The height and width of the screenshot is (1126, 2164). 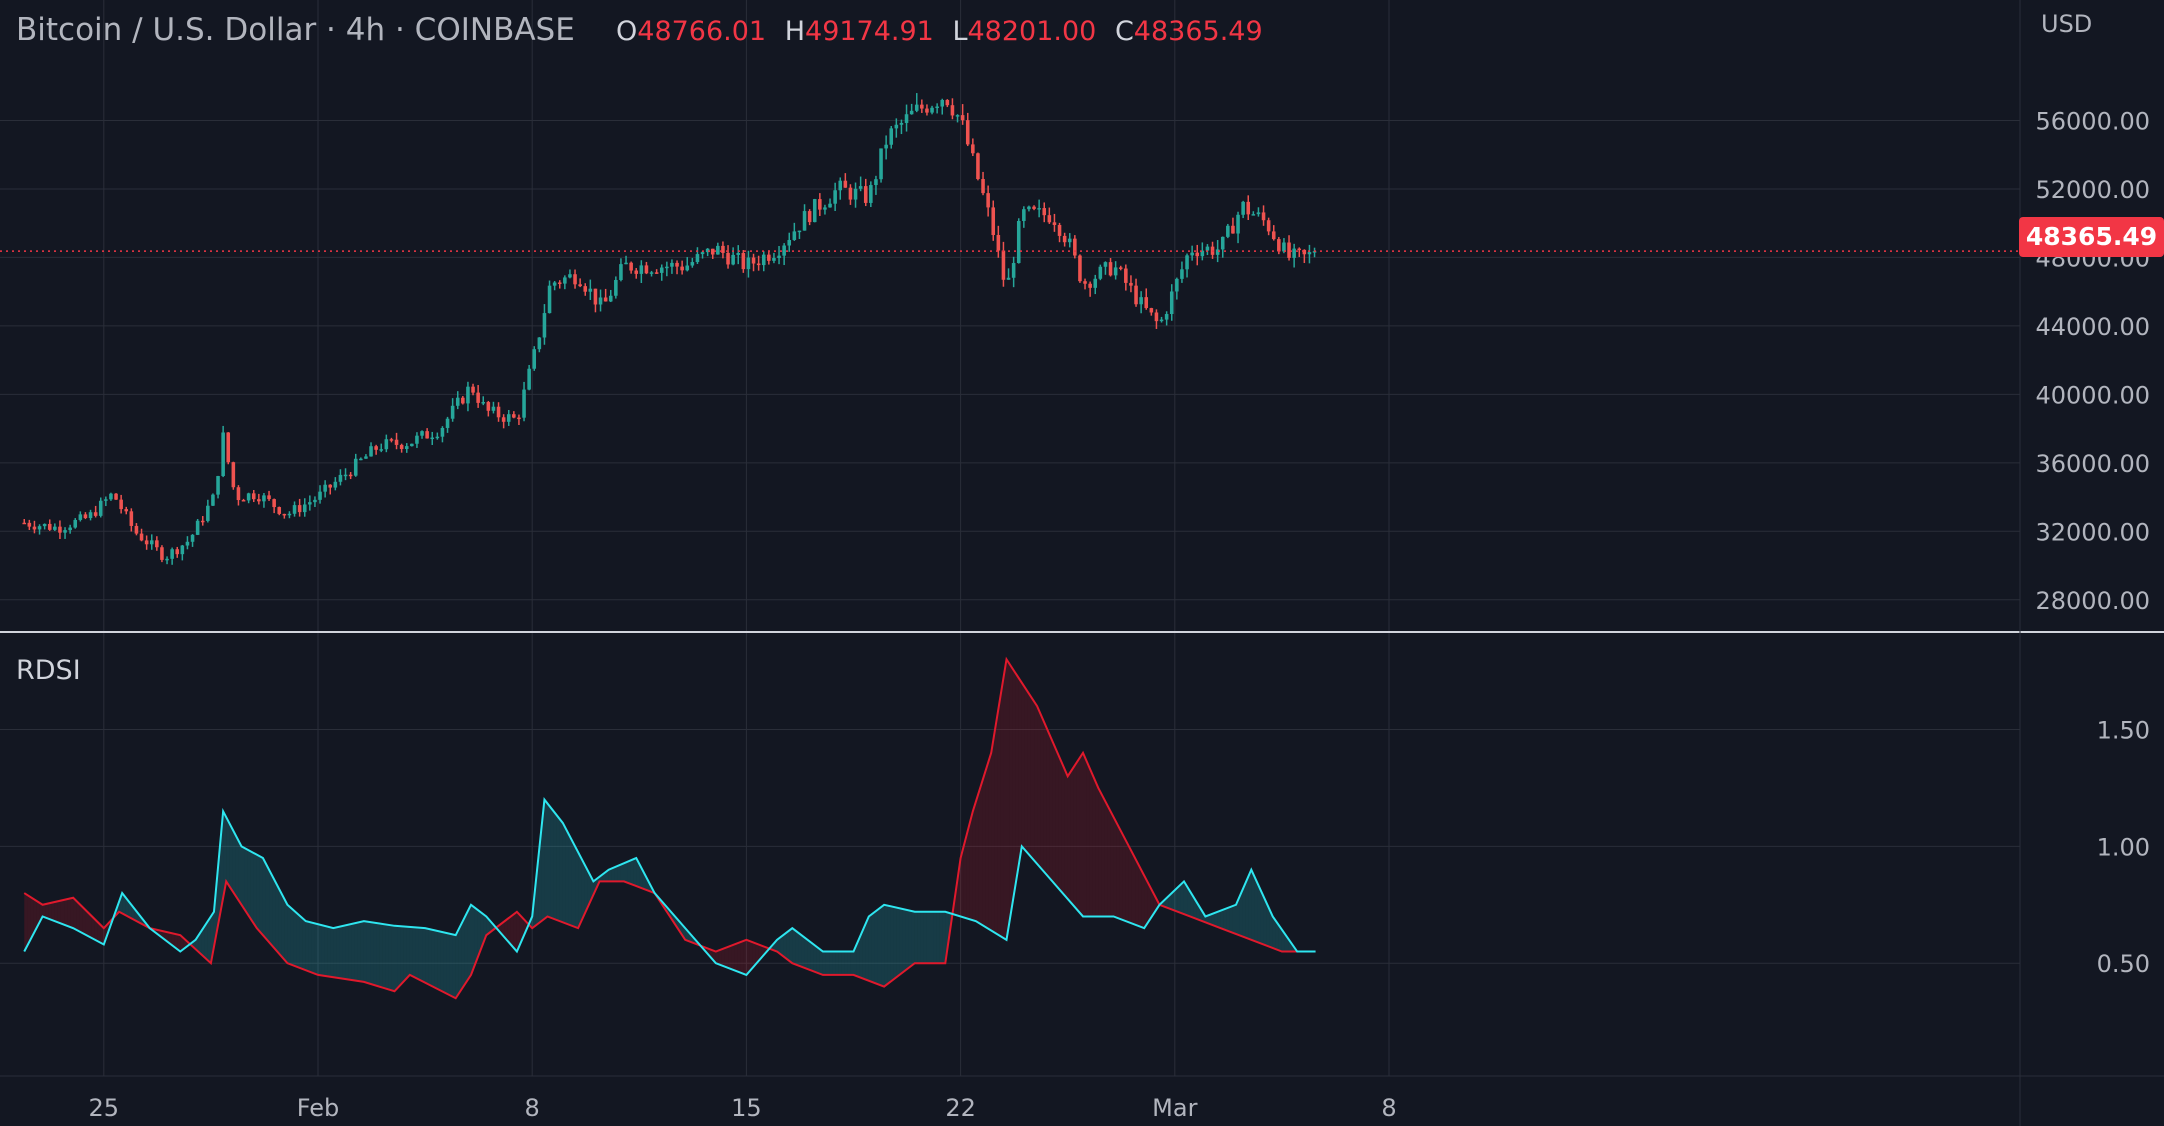 I want to click on ohlc-low-value: 48201.00, so click(x=1032, y=31).